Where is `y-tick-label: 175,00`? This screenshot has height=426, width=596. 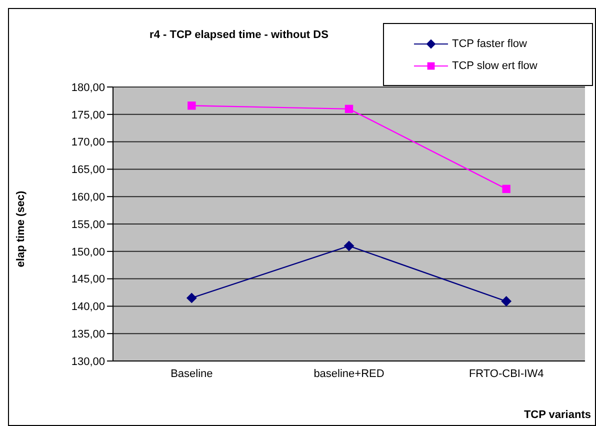
y-tick-label: 175,00 is located at coordinates (88, 115).